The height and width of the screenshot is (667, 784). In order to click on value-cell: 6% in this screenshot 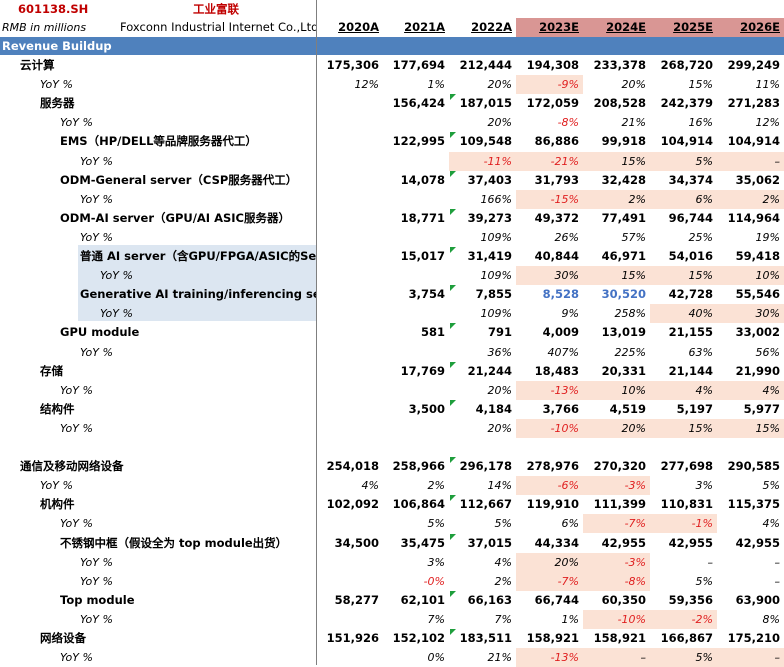, I will do `click(683, 199)`.